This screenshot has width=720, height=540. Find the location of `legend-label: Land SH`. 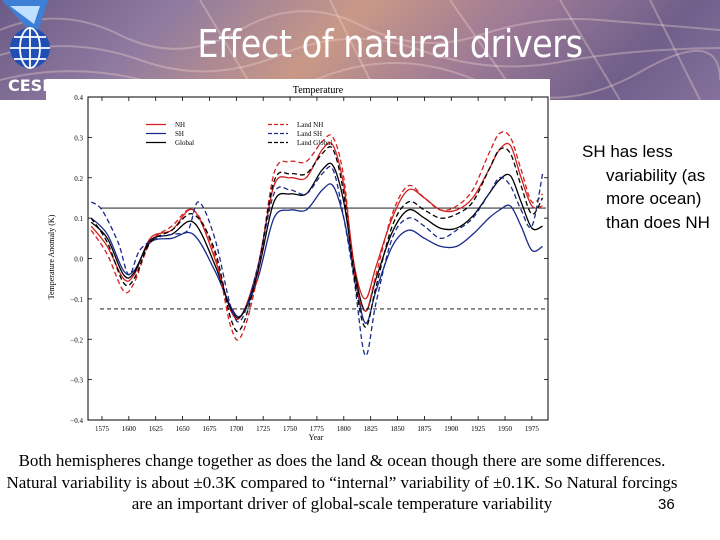

legend-label: Land SH is located at coordinates (309, 134).